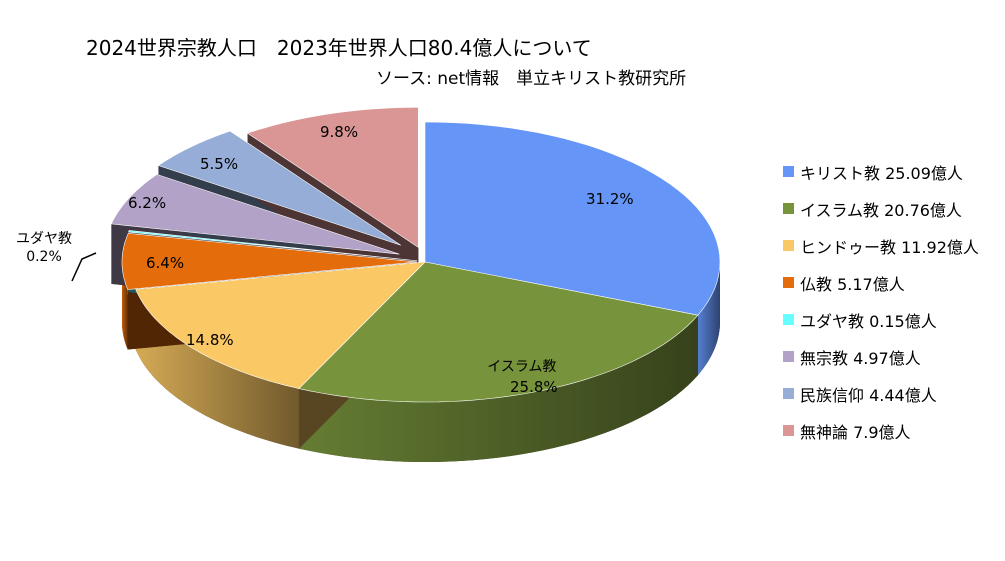 The image size is (1005, 561). Describe the element at coordinates (860, 358) in the screenshot. I see `legend-label: 無宗教 4.97億人` at that location.